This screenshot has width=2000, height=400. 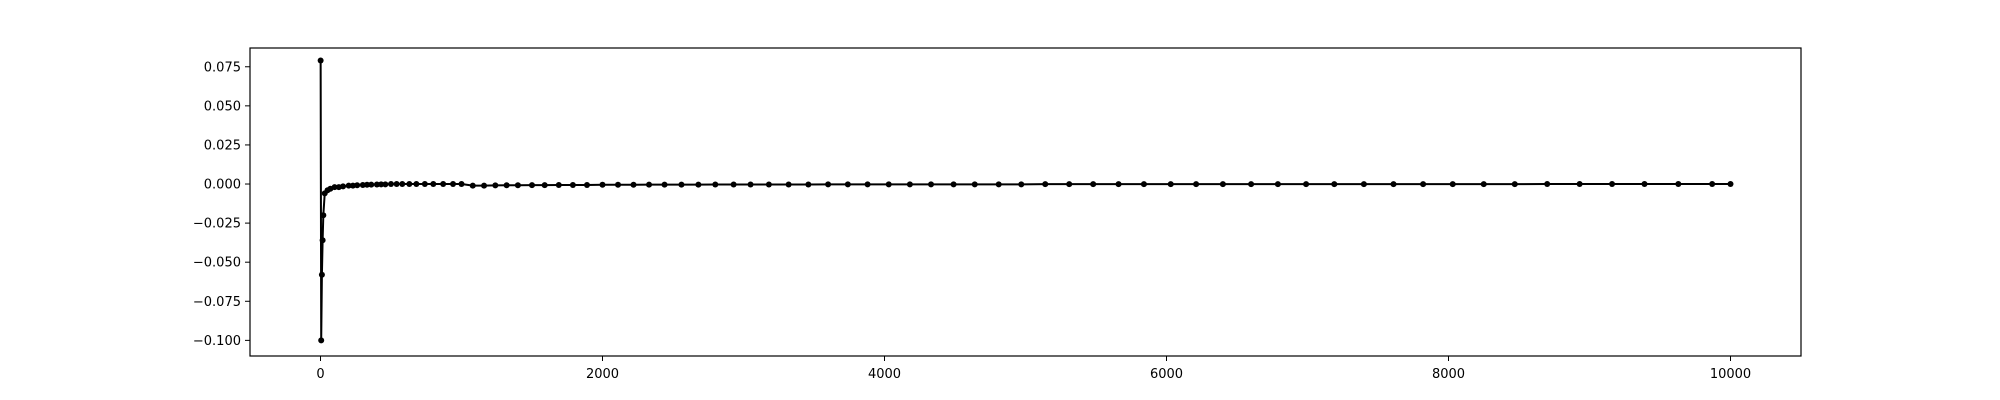 What do you see at coordinates (1448, 374) in the screenshot?
I see `x-tick-label: 8000` at bounding box center [1448, 374].